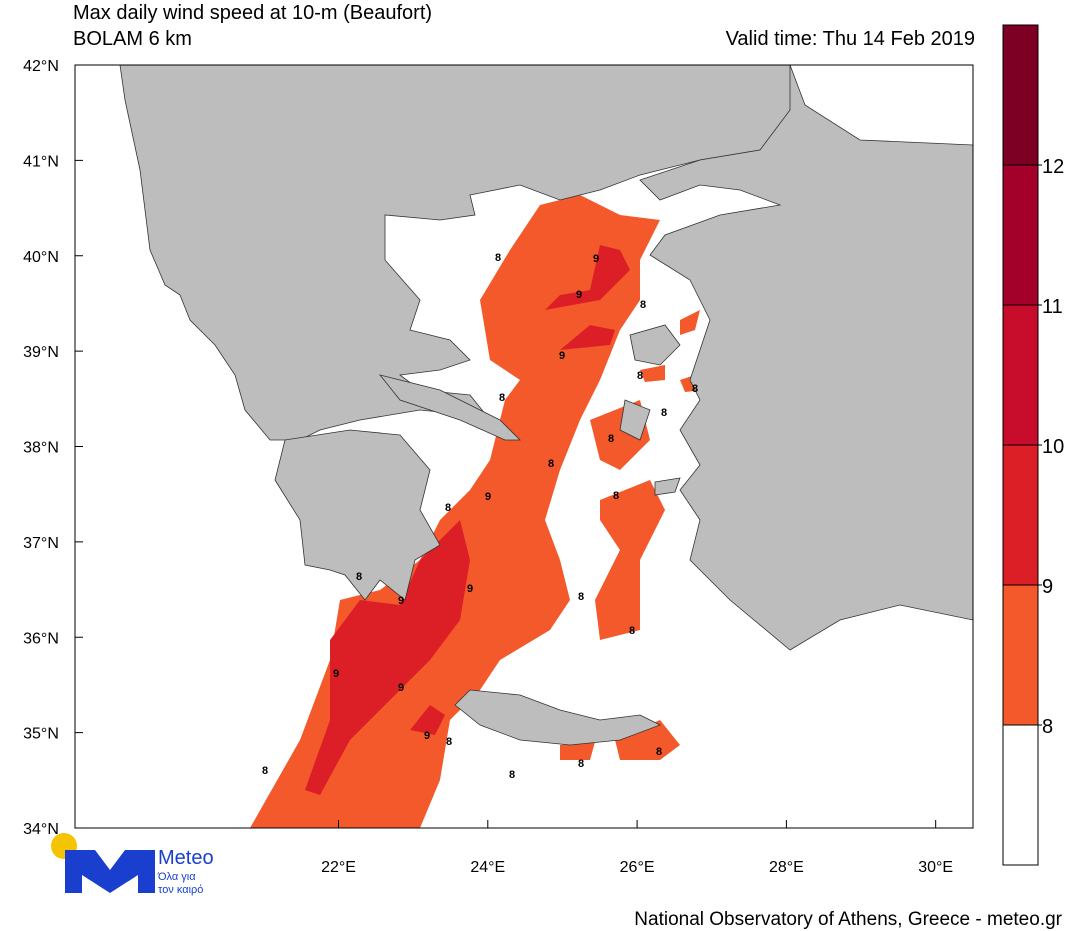 Image resolution: width=1071 pixels, height=931 pixels. Describe the element at coordinates (41, 161) in the screenshot. I see `y-tick-label: 41°N` at that location.